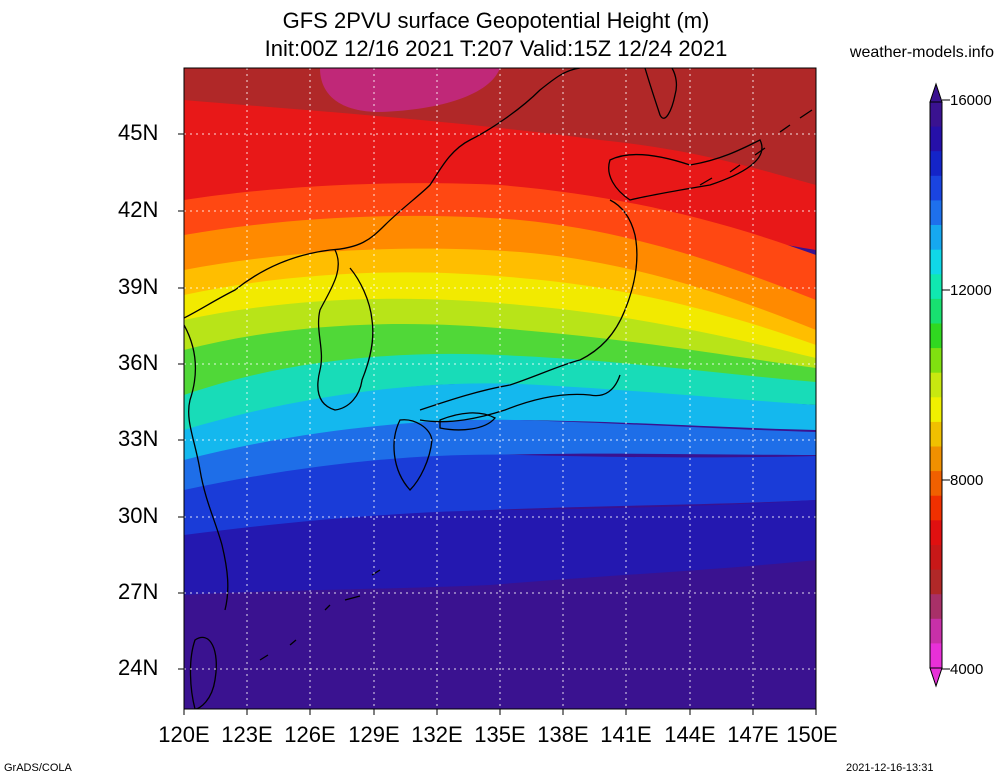 The image size is (1000, 779). Describe the element at coordinates (890, 768) in the screenshot. I see `footer-timestamp: 2021-12-16-13:31` at that location.